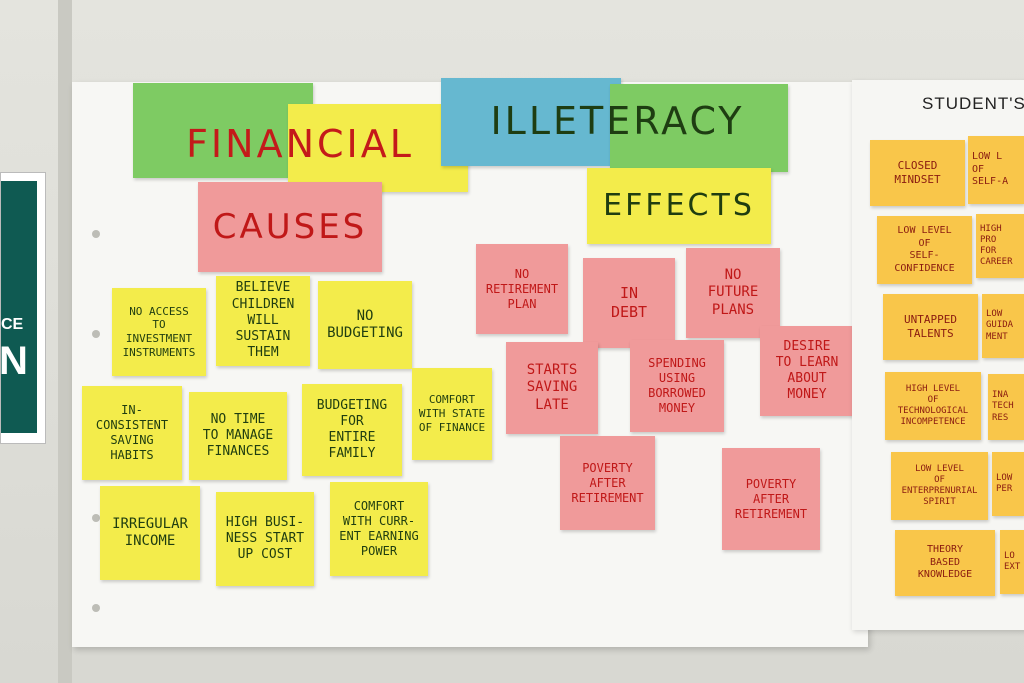  What do you see at coordinates (1008, 484) in the screenshot?
I see `student-note-partial: LOW PER` at bounding box center [1008, 484].